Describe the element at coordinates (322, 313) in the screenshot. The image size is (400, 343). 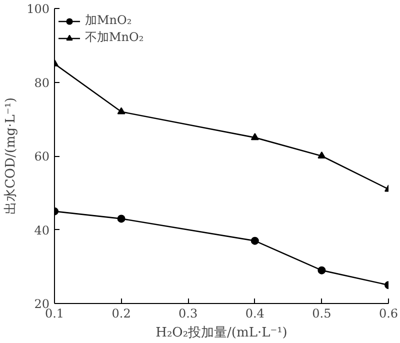
I see `x-tick-label: 0.5` at that location.